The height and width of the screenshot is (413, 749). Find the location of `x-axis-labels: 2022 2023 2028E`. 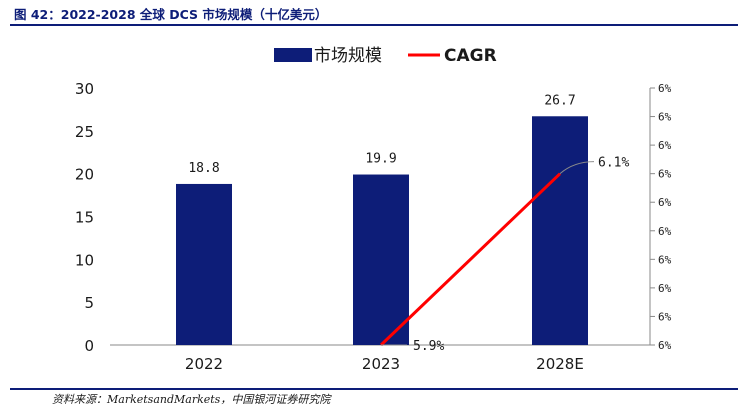

x-axis-labels: 2022 2023 2028E is located at coordinates (384, 364).